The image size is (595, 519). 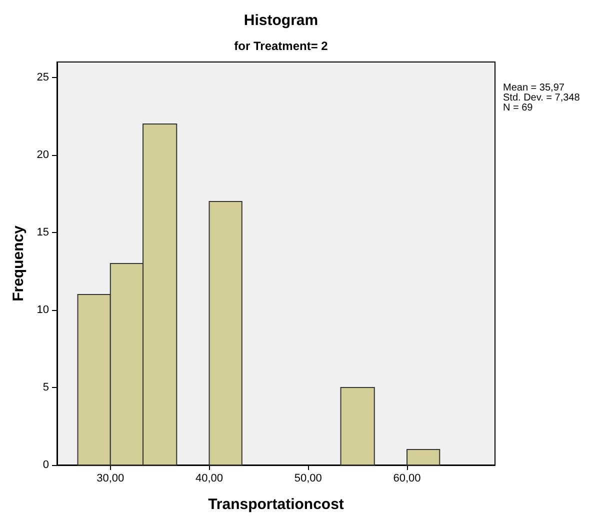 I want to click on text: Mean = 35,97, so click(x=534, y=88).